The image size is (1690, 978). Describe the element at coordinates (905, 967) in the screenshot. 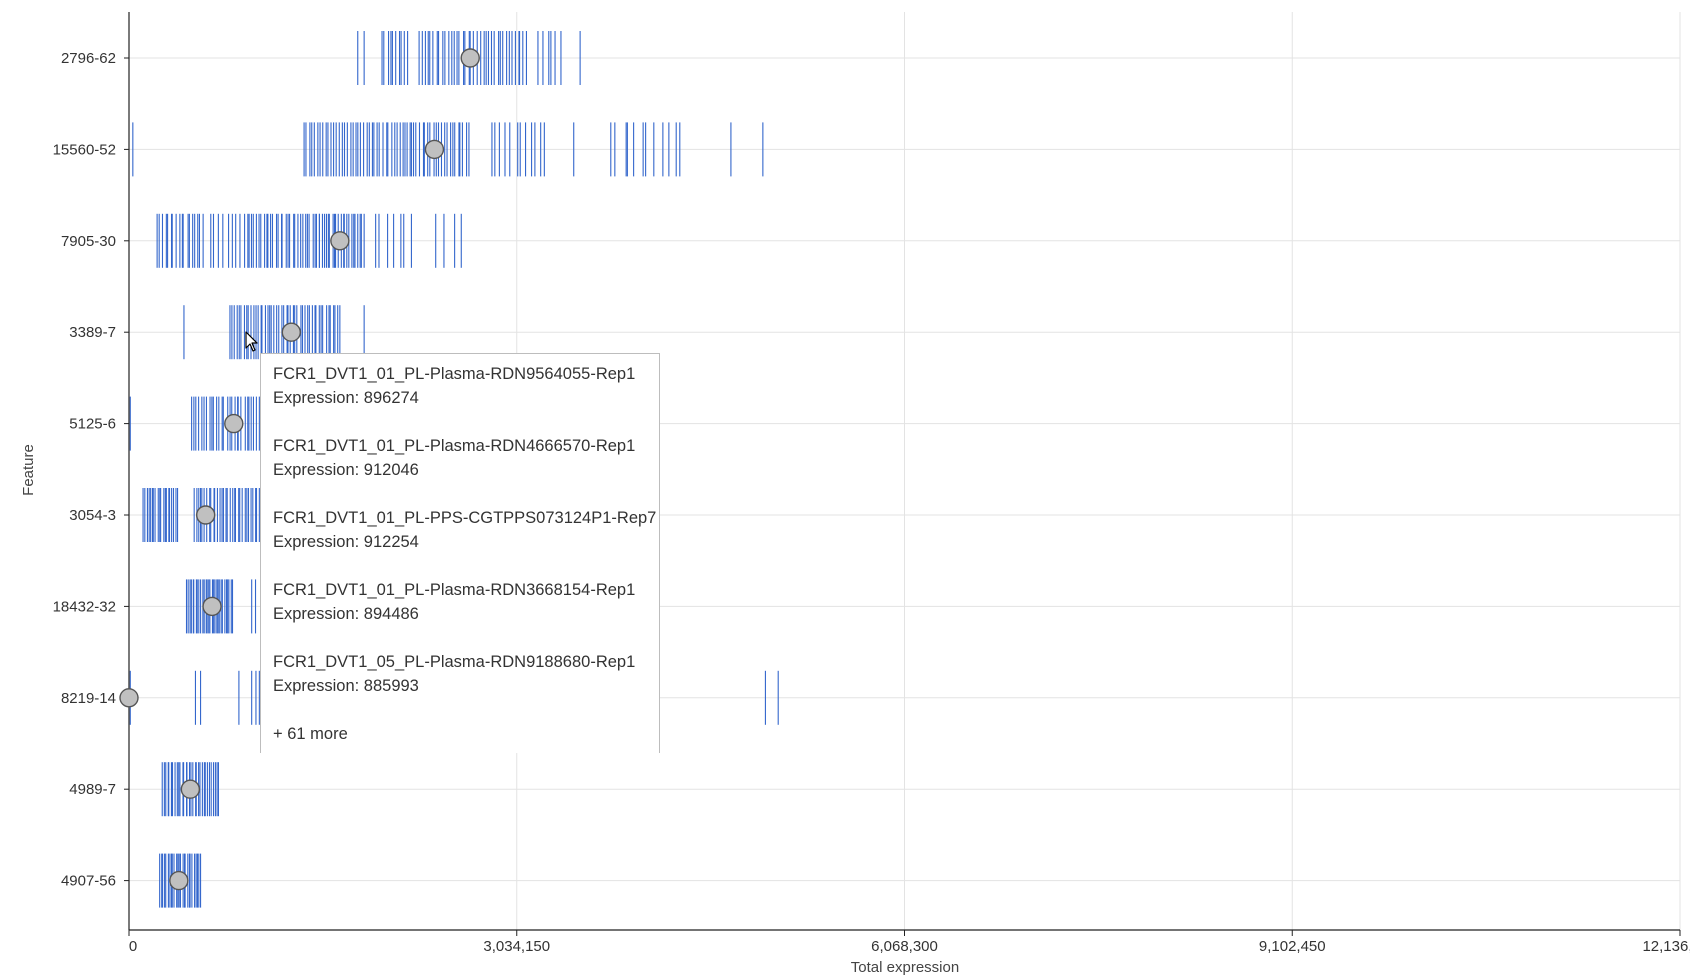

I see `x-axis-title: Total expression` at that location.